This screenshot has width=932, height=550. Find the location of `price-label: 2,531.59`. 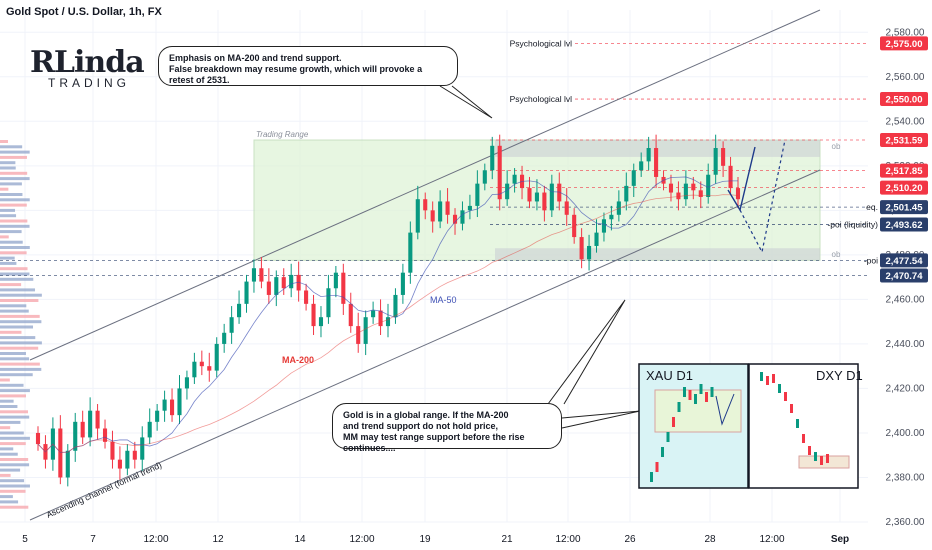

price-label: 2,531.59 is located at coordinates (904, 141).